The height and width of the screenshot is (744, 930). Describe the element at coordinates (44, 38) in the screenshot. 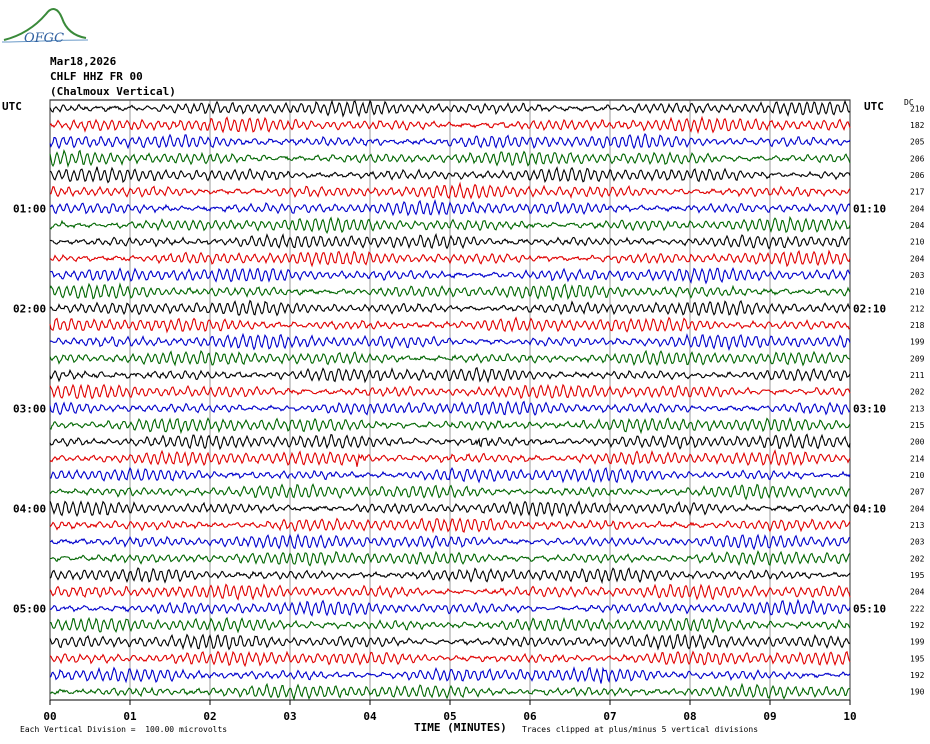

I see `logo-text: OFGC` at that location.